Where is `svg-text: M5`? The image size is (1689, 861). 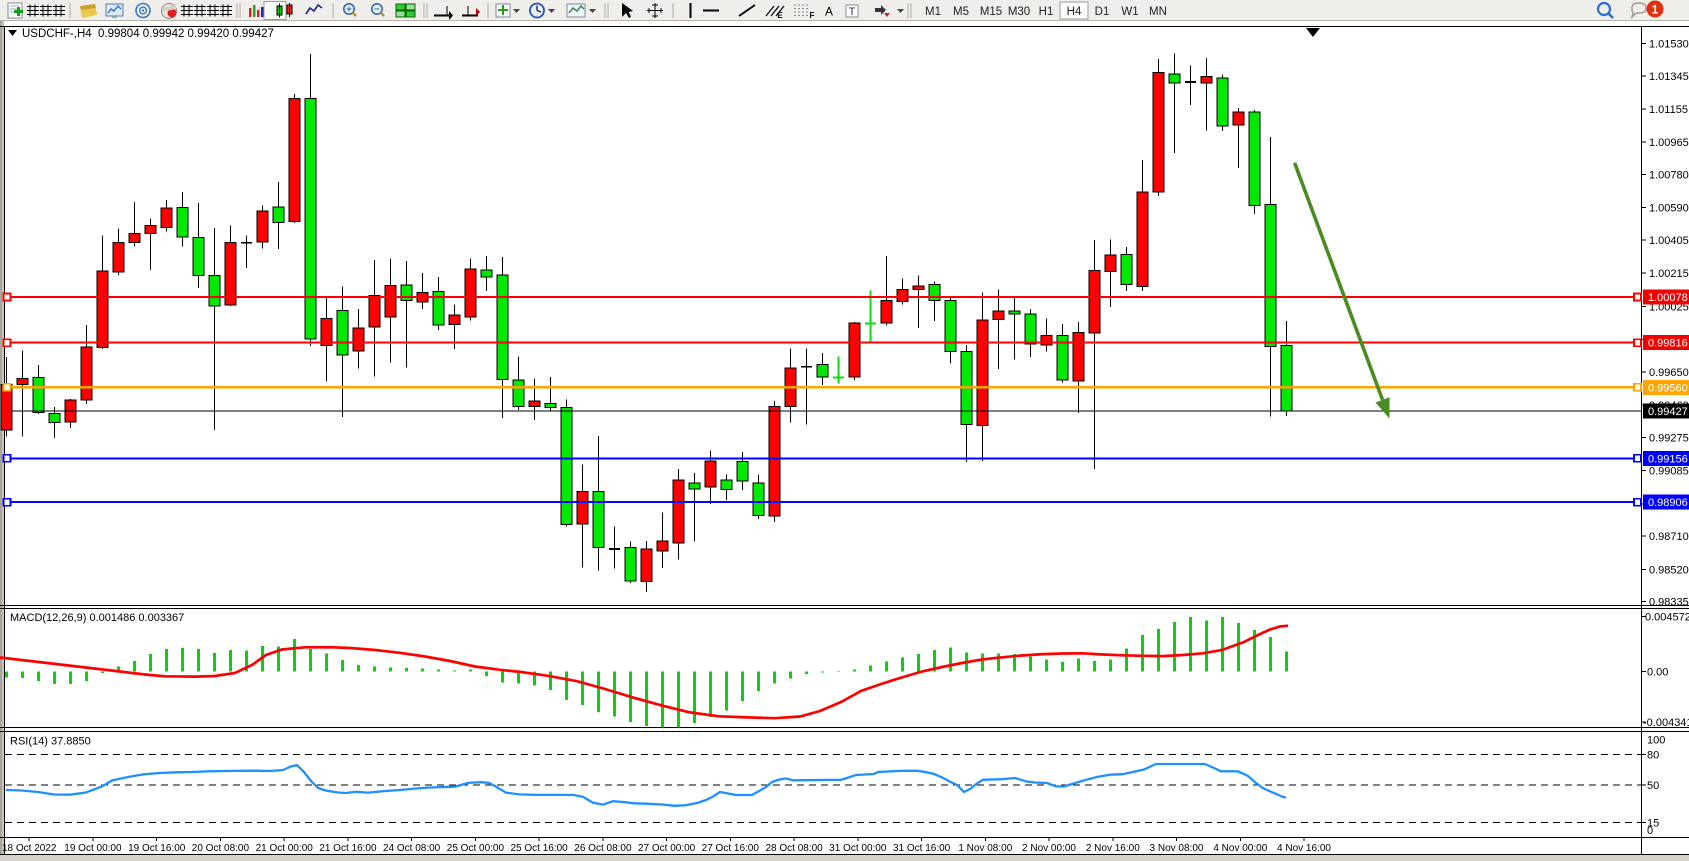
svg-text: M5 is located at coordinates (961, 12).